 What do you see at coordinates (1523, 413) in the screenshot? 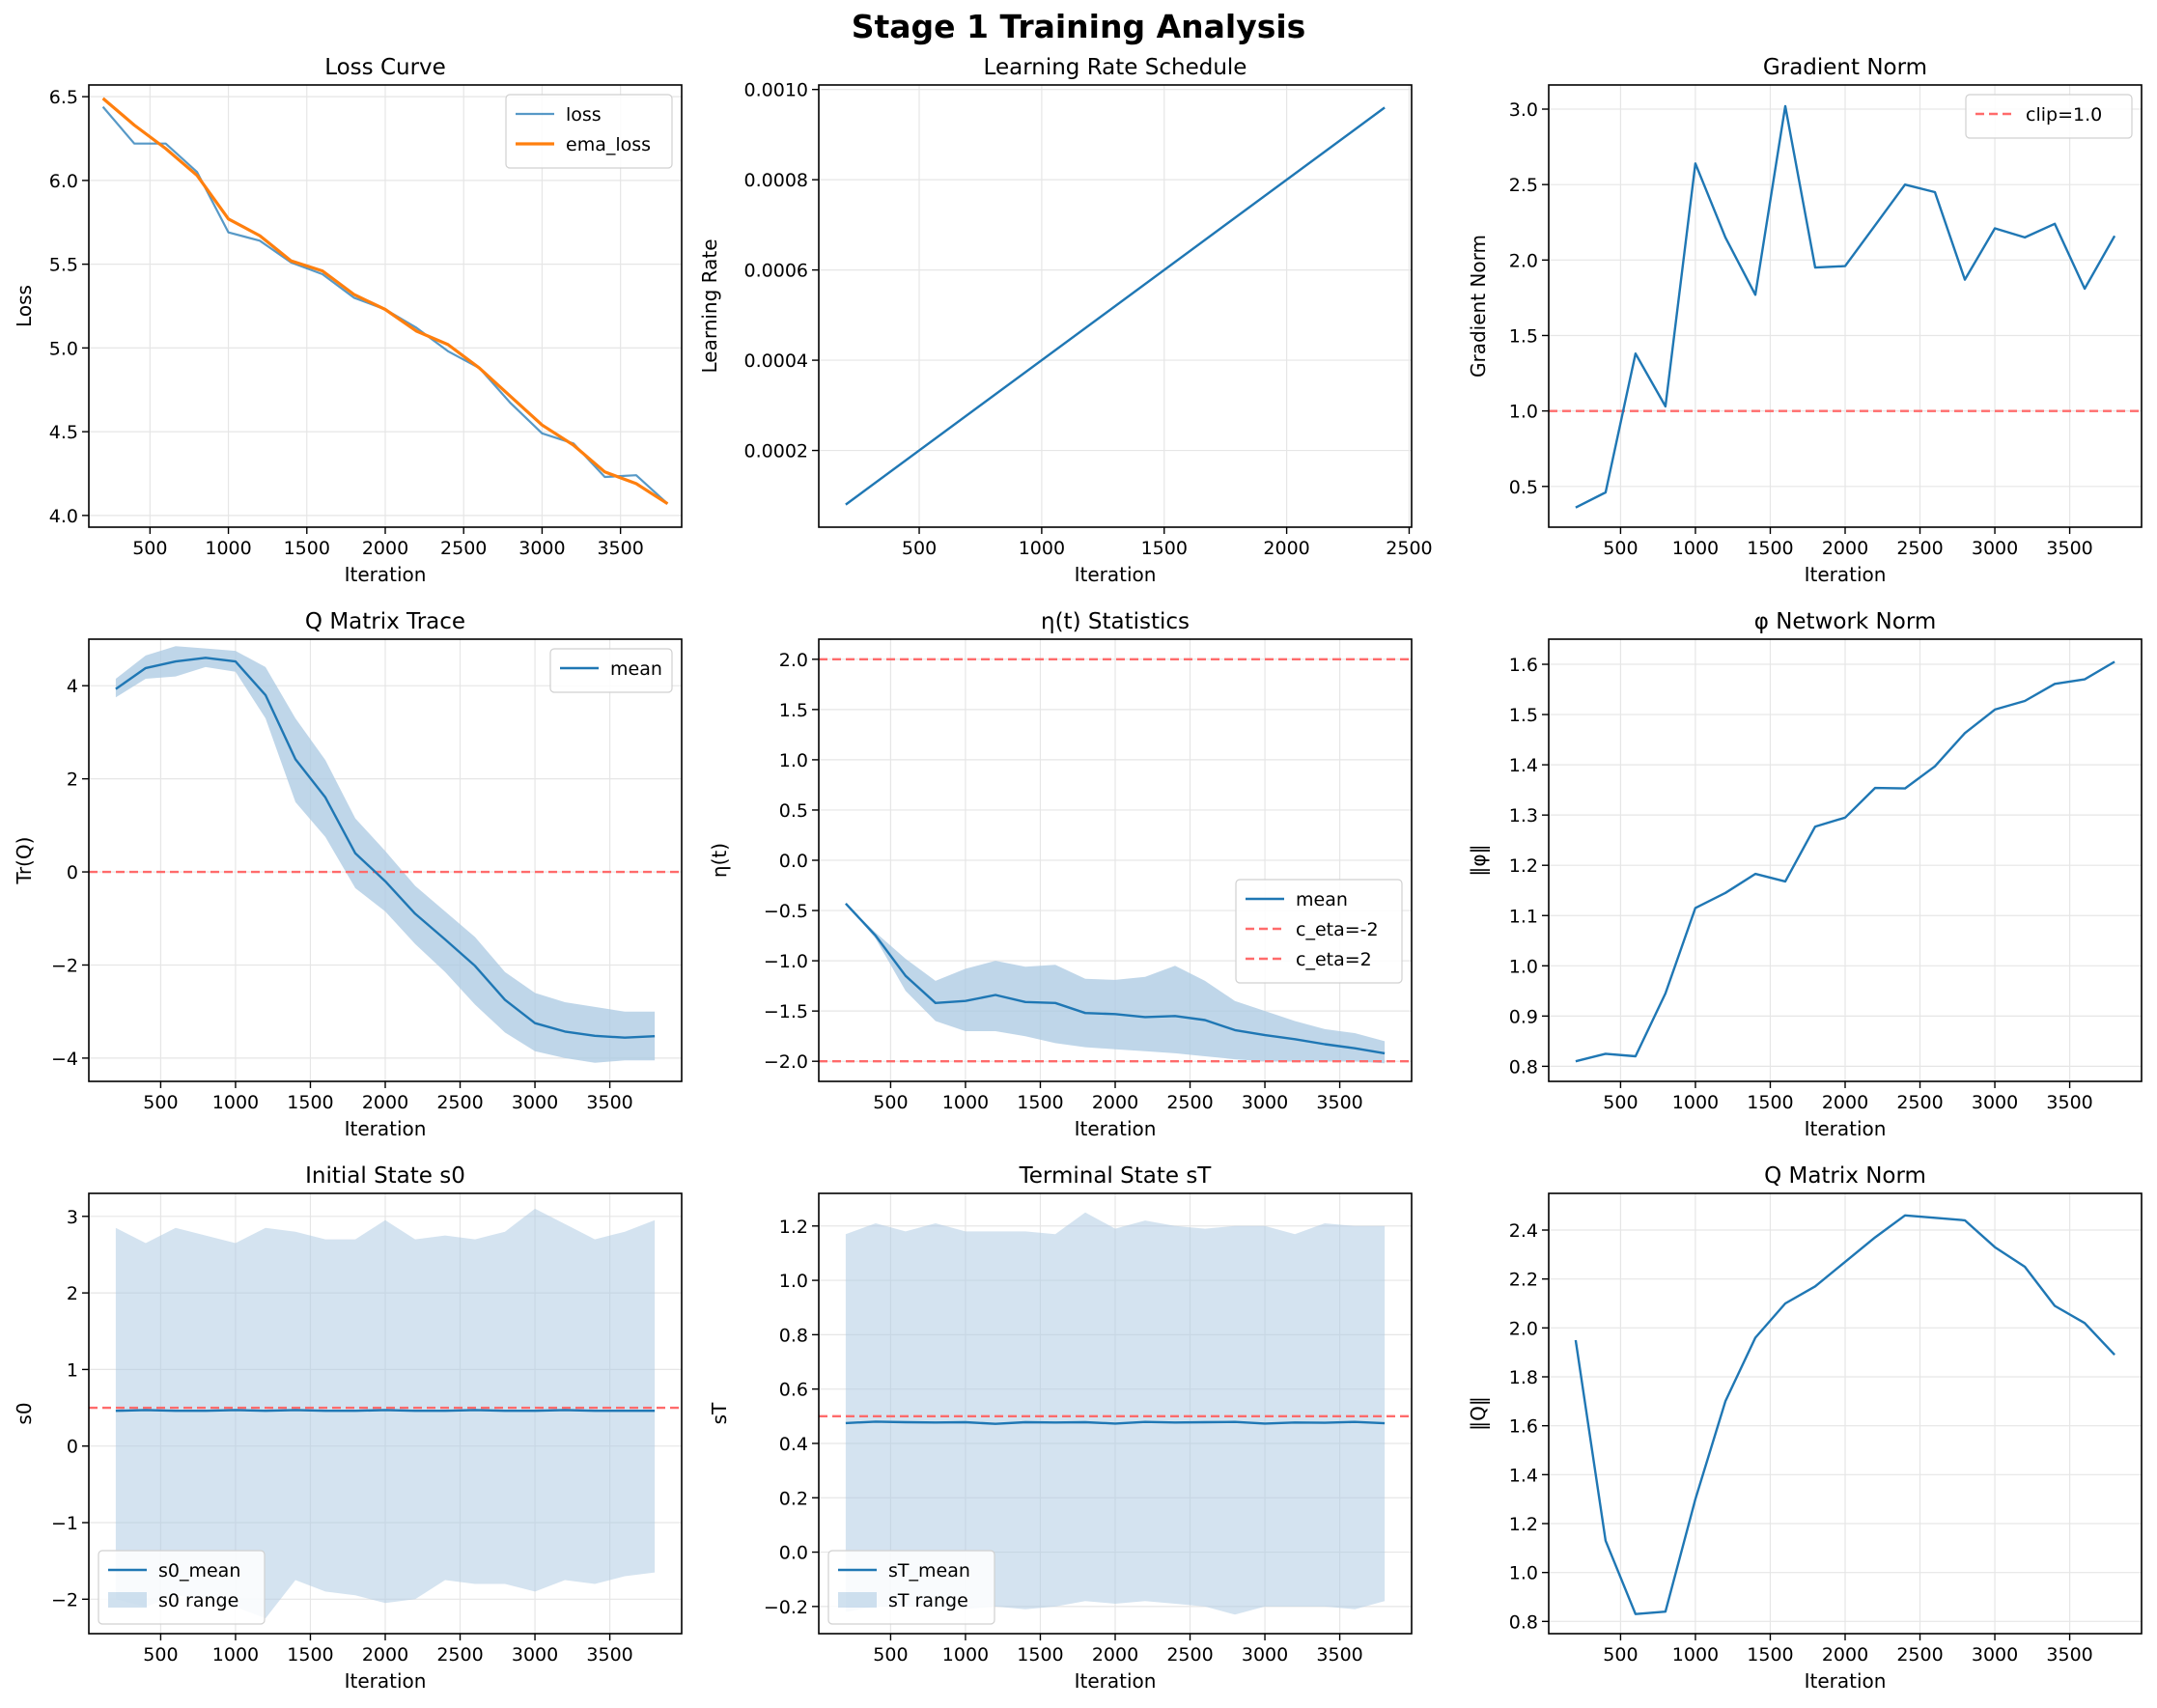
I see `y-tick-label: 1.0` at bounding box center [1523, 413].